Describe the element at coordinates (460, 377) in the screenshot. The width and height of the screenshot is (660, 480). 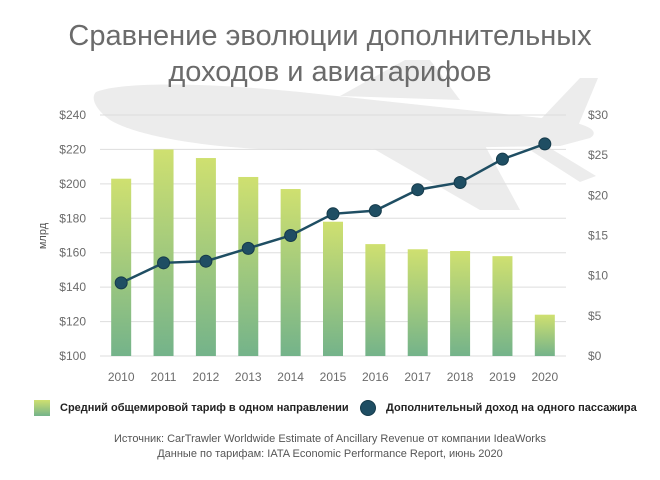
I see `x-tick-label: 2018` at that location.